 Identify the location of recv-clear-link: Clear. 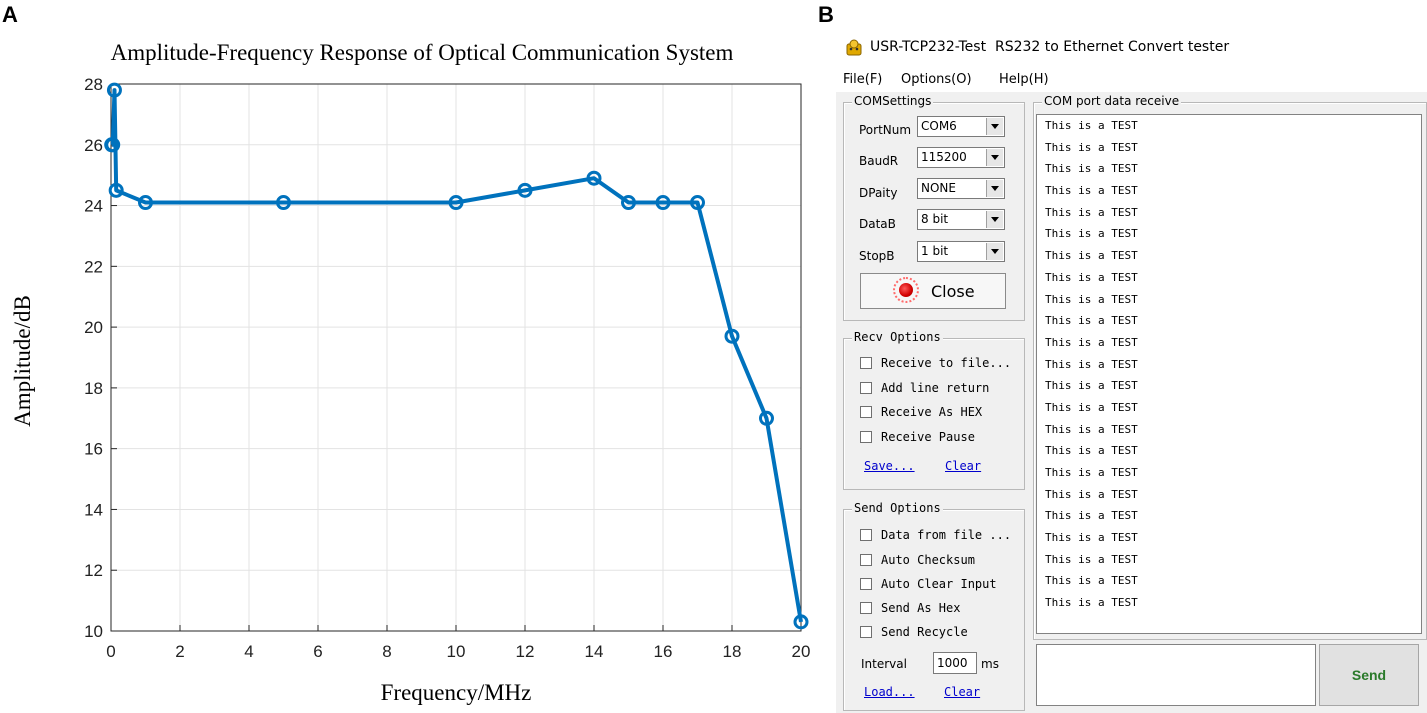
(963, 466).